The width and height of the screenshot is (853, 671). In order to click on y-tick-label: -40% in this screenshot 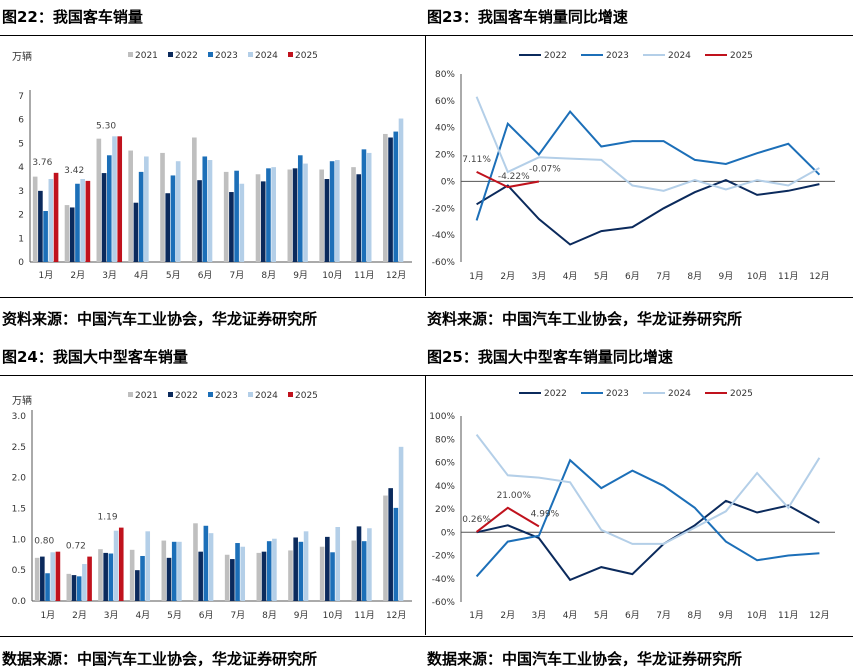, I will do `click(444, 236)`.